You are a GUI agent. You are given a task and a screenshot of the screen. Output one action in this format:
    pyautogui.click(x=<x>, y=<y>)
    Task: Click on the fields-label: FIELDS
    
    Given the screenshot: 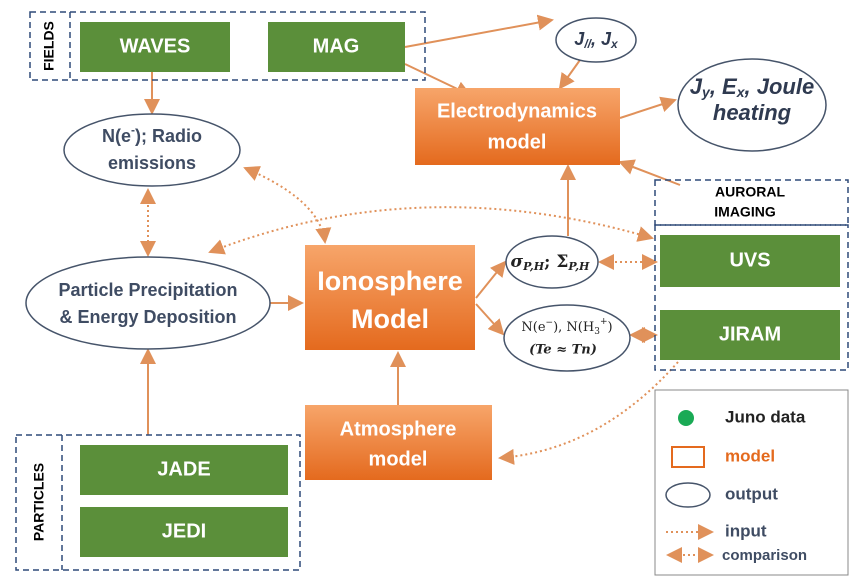 What is the action you would take?
    pyautogui.click(x=49, y=46)
    